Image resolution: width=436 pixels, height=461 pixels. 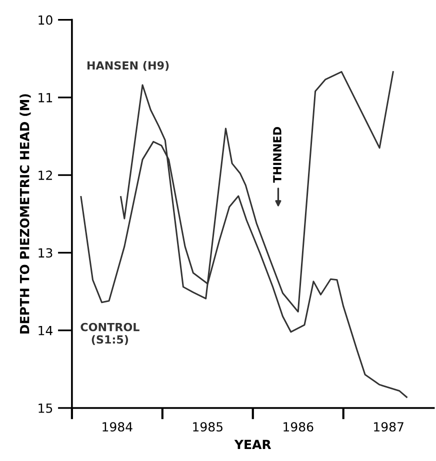 What do you see at coordinates (207, 427) in the screenshot?
I see `x-tick-label: 1985` at bounding box center [207, 427].